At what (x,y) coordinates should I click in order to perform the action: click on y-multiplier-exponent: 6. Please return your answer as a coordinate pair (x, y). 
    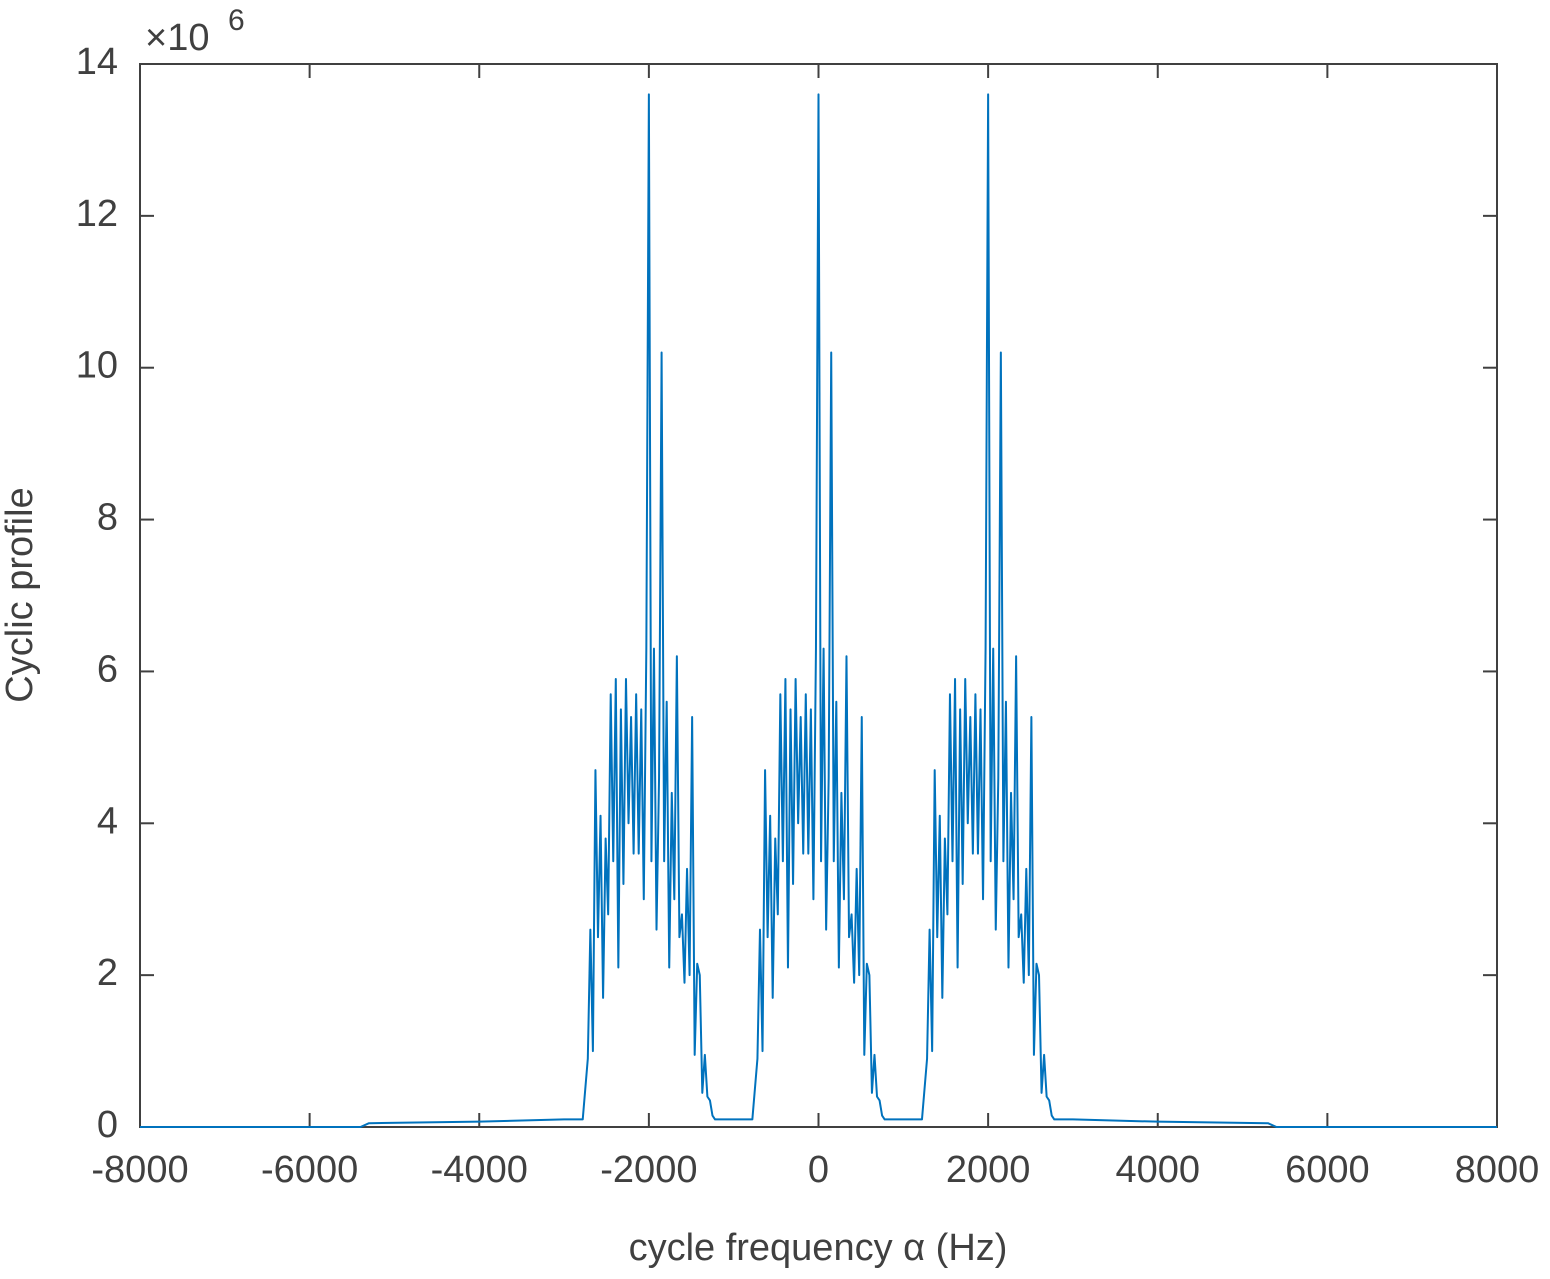
    Looking at the image, I should click on (236, 20).